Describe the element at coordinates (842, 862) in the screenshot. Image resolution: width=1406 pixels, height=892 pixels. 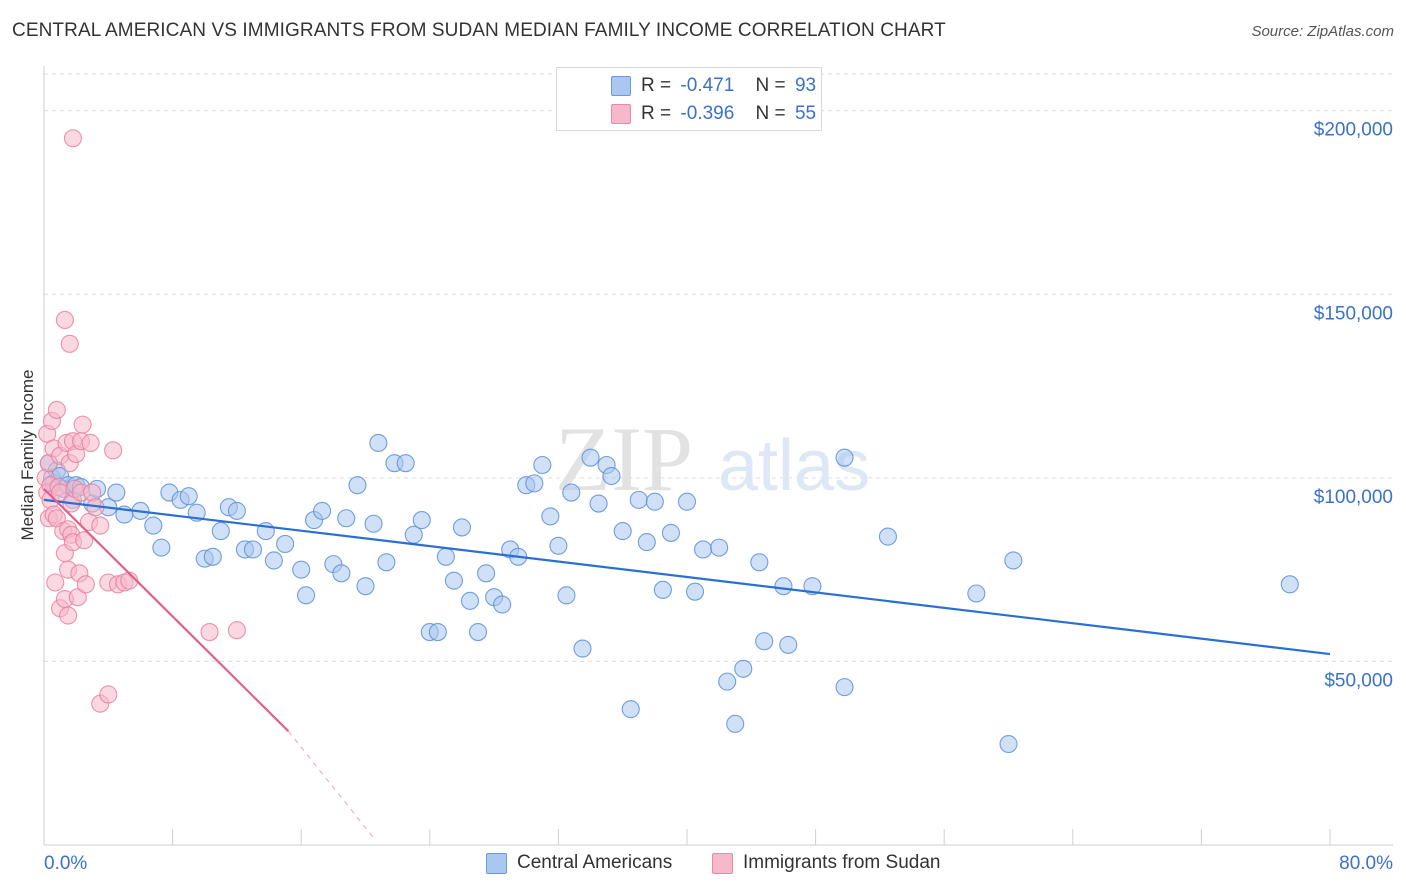
I see `bottom-legend-label: Immigrants from Sudan` at that location.